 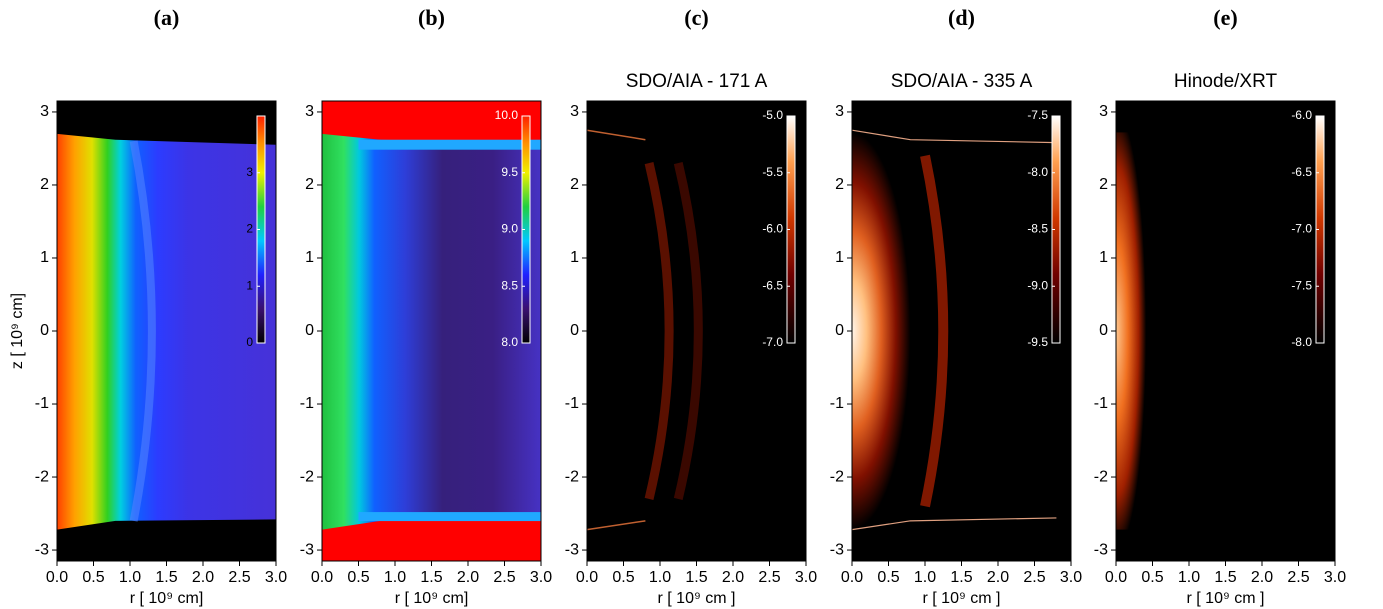 I want to click on colorbar-tick-label: -6.5, so click(x=772, y=285).